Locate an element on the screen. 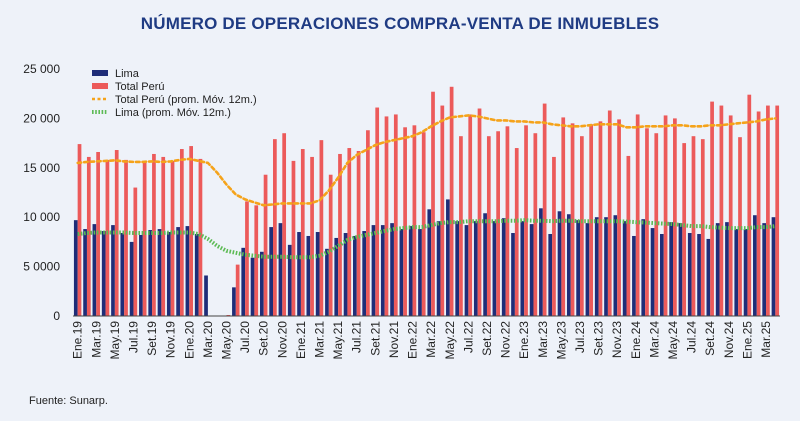  x-tick-label: Jul.23 is located at coordinates (580, 337).